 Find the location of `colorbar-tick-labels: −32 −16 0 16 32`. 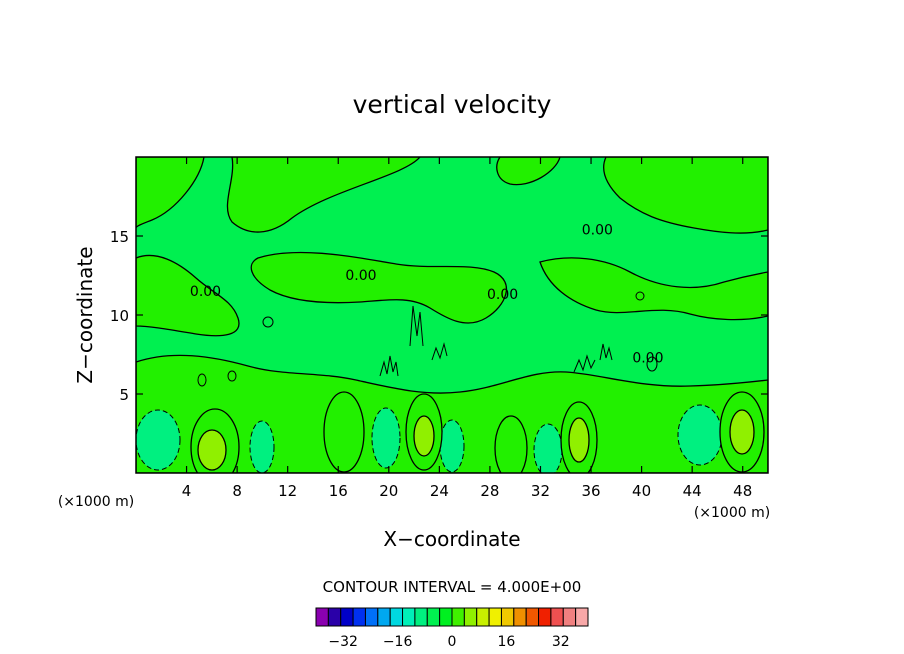

colorbar-tick-labels: −32 −16 0 16 32 is located at coordinates (448, 642).